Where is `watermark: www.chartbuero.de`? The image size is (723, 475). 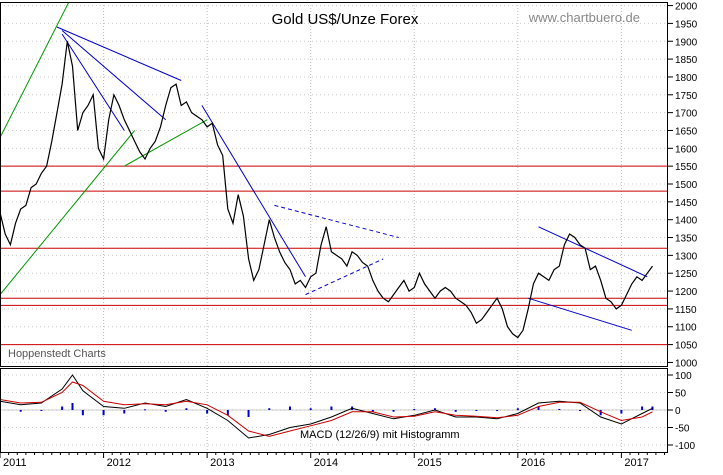 watermark: www.chartbuero.de is located at coordinates (584, 17).